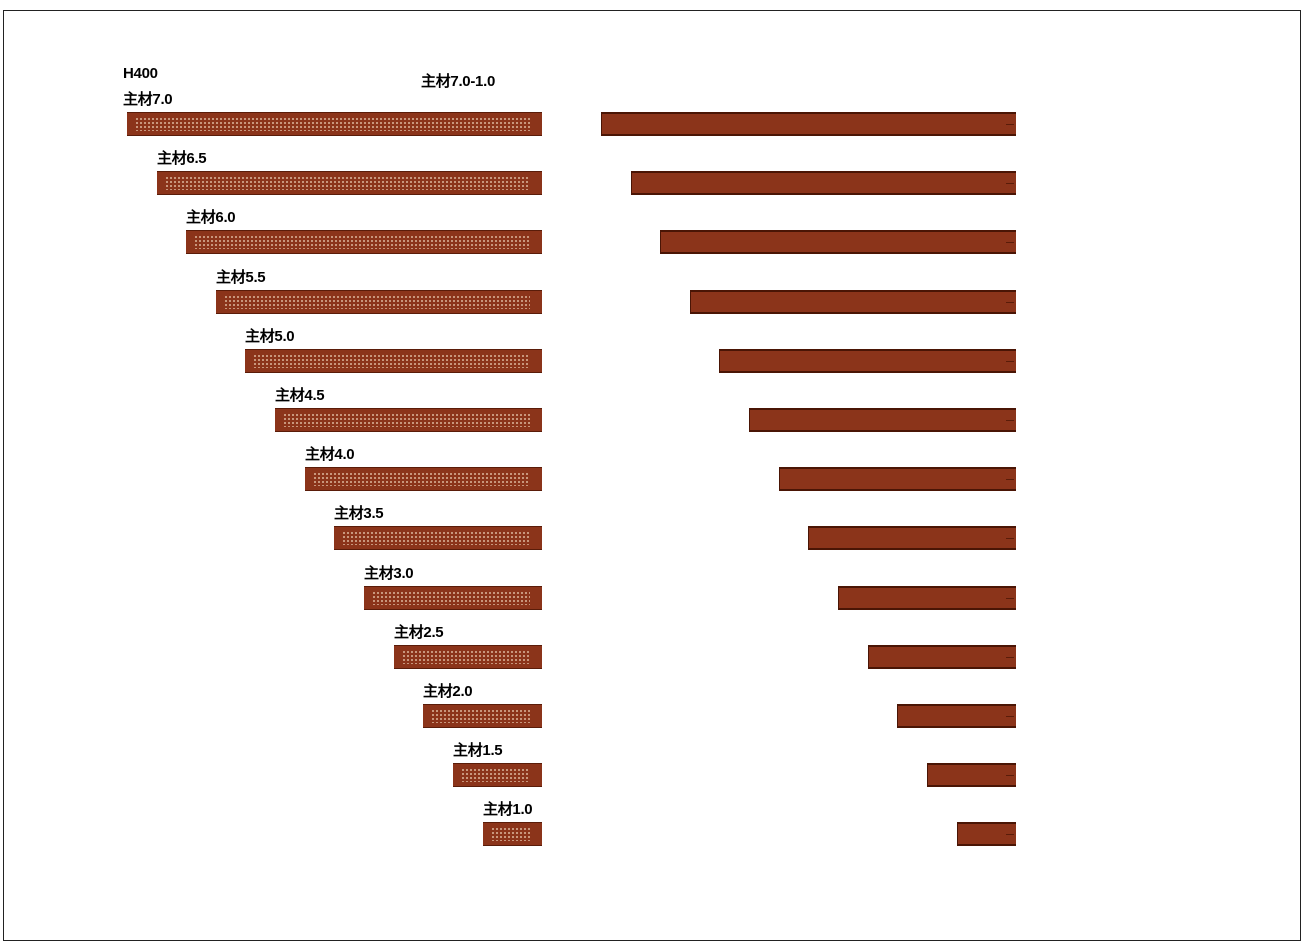  Describe the element at coordinates (140, 73) in the screenshot. I see `section-title: H400` at that location.